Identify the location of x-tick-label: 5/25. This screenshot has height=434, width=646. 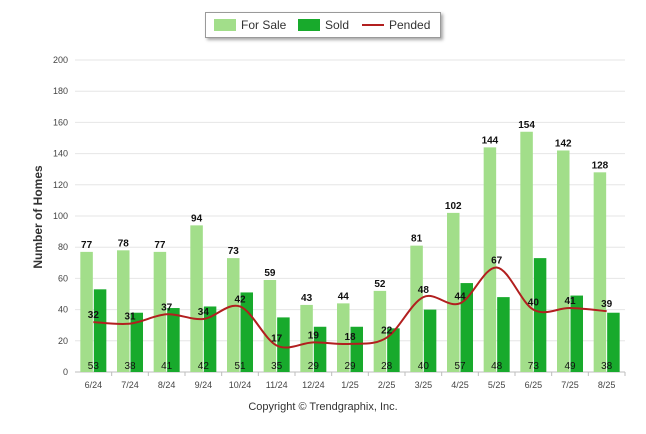
(497, 385).